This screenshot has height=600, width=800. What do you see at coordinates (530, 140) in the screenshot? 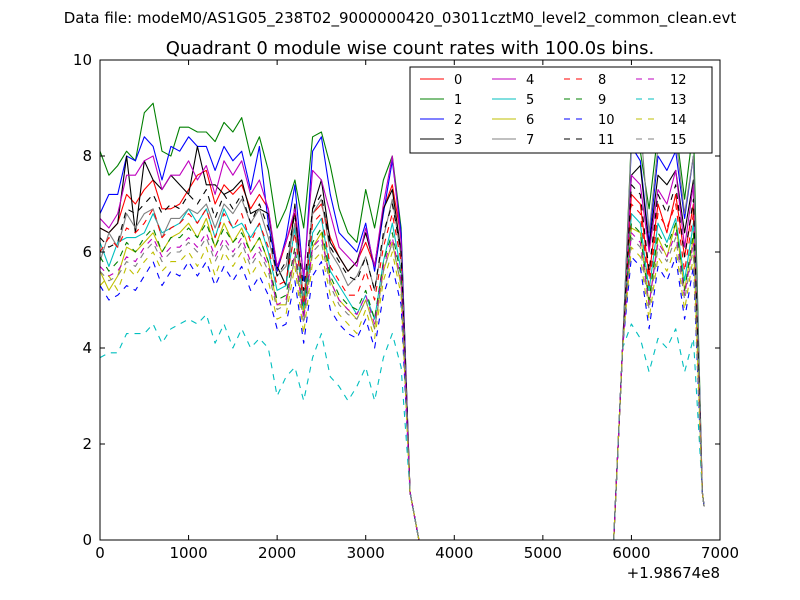
I see `legend-label-7: 7` at bounding box center [530, 140].